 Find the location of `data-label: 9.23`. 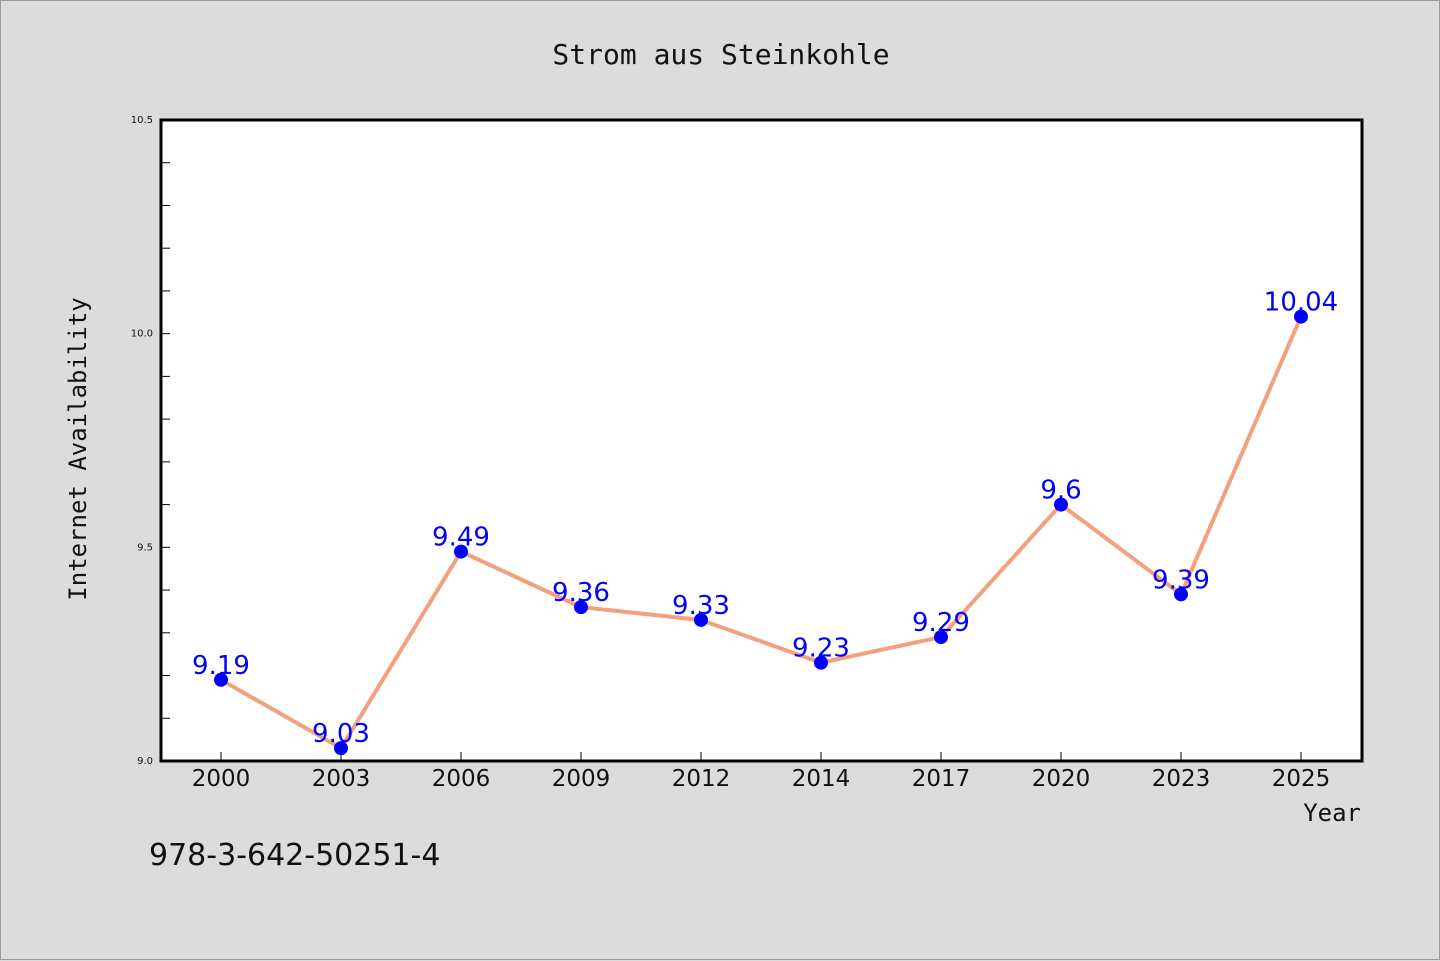

data-label: 9.23 is located at coordinates (821, 649).